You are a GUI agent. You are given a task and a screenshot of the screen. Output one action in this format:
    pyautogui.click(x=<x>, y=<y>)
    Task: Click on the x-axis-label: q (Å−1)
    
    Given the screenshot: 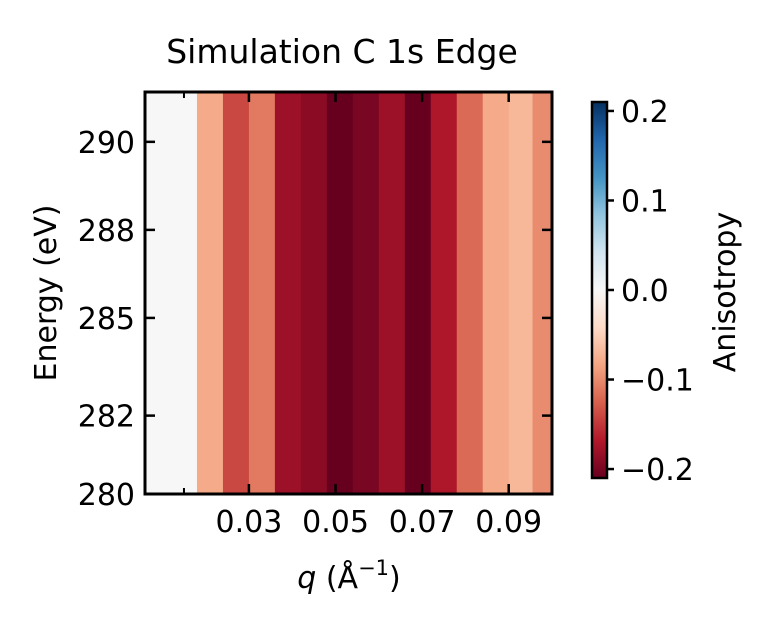 What is the action you would take?
    pyautogui.click(x=349, y=576)
    